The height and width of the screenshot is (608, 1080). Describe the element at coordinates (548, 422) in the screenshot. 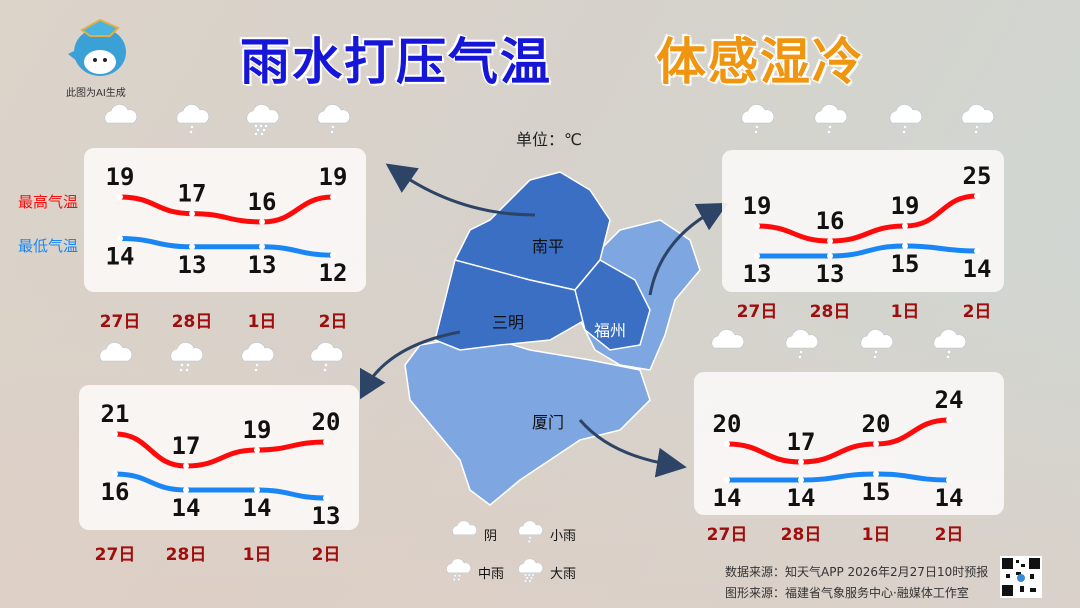

I see `map-city-3: 厦门` at that location.